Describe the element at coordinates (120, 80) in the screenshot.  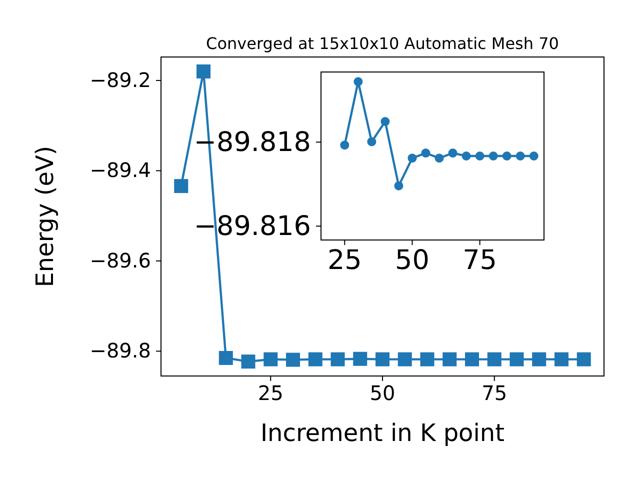
I see `y-tick-label: −89.2` at that location.